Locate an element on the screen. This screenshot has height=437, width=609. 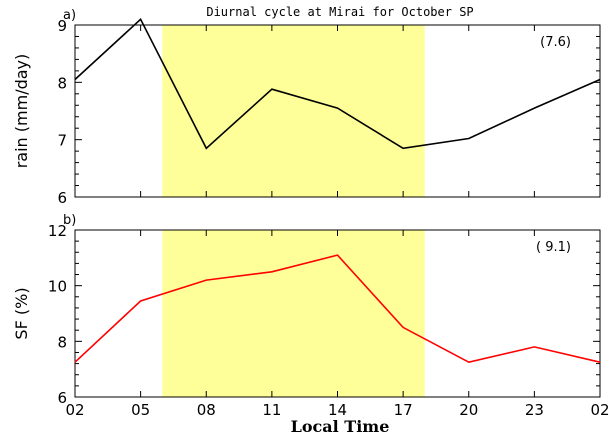
x-tick-label: 23 is located at coordinates (534, 410).